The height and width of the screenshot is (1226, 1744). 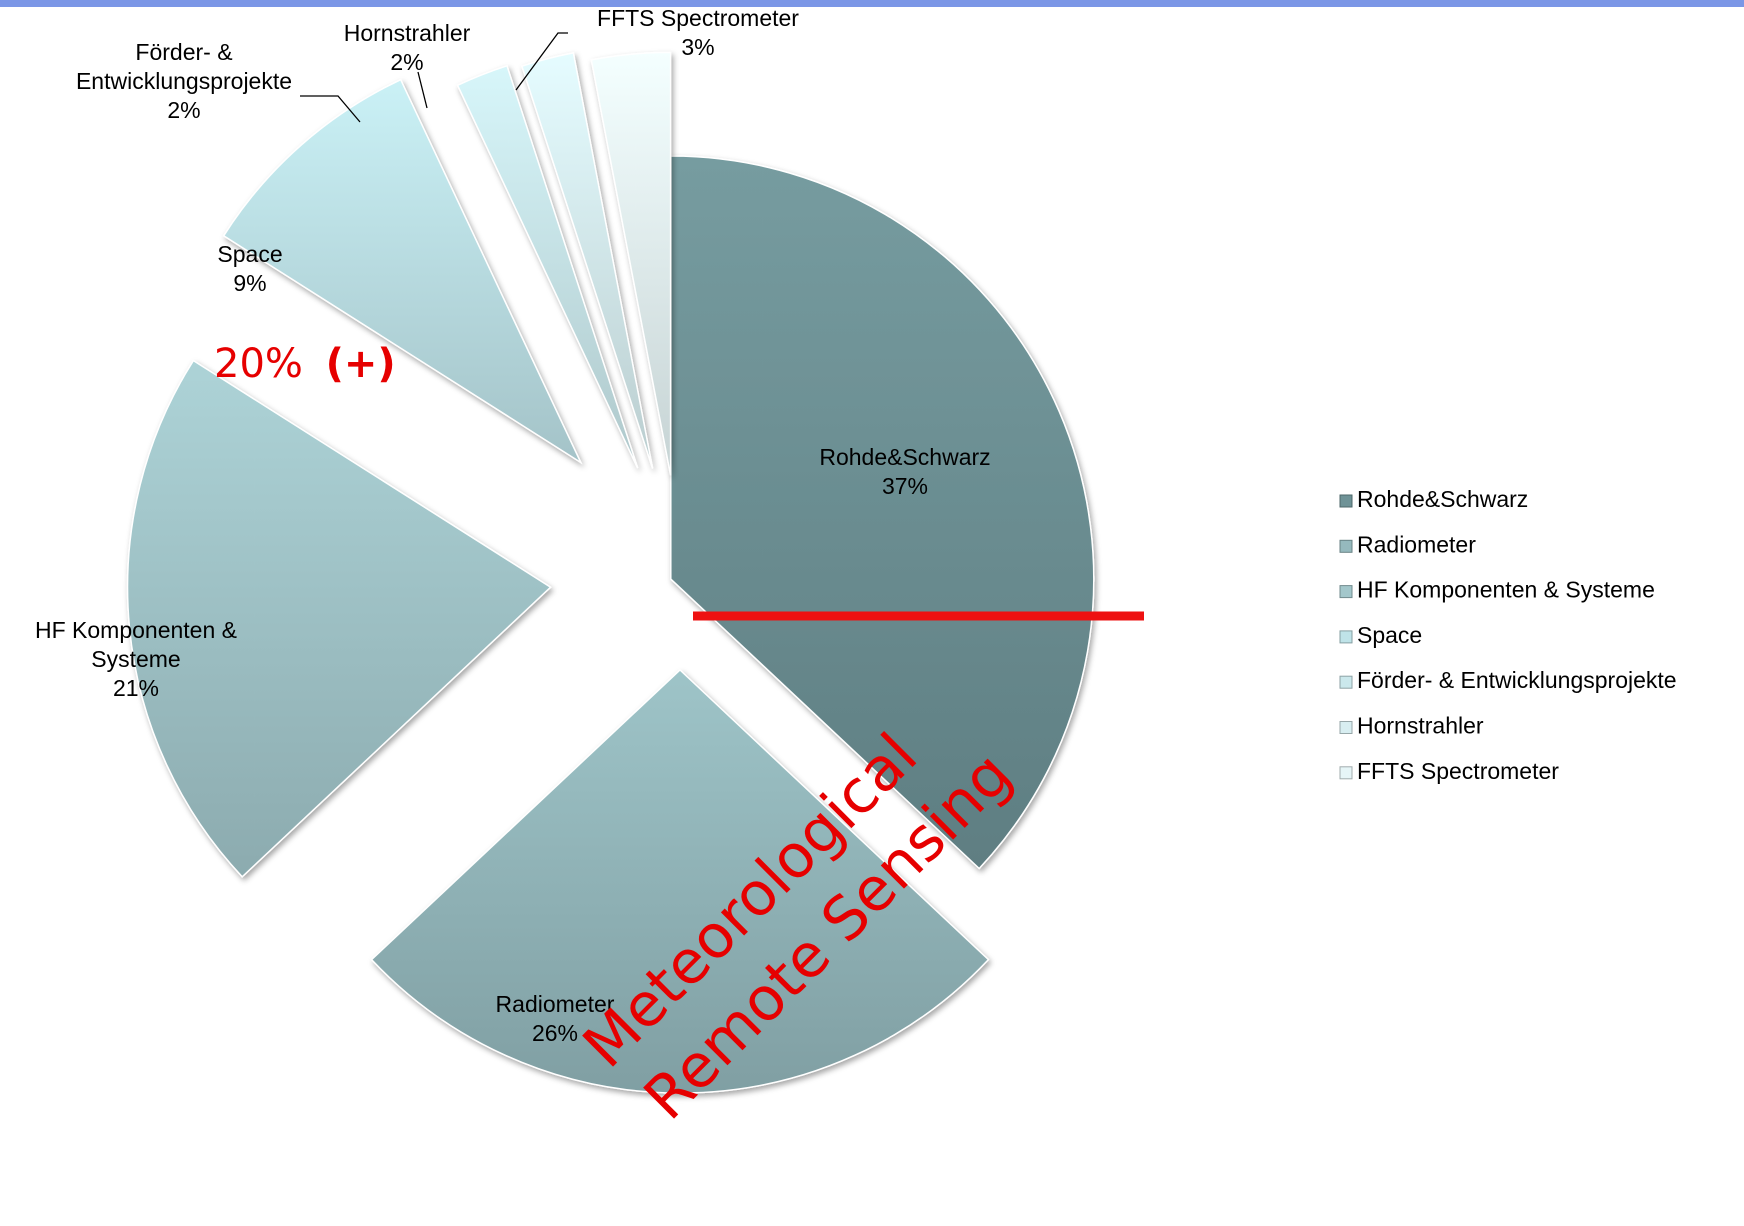 What do you see at coordinates (1346, 727) in the screenshot?
I see `legend-swatch-hornstrahler` at bounding box center [1346, 727].